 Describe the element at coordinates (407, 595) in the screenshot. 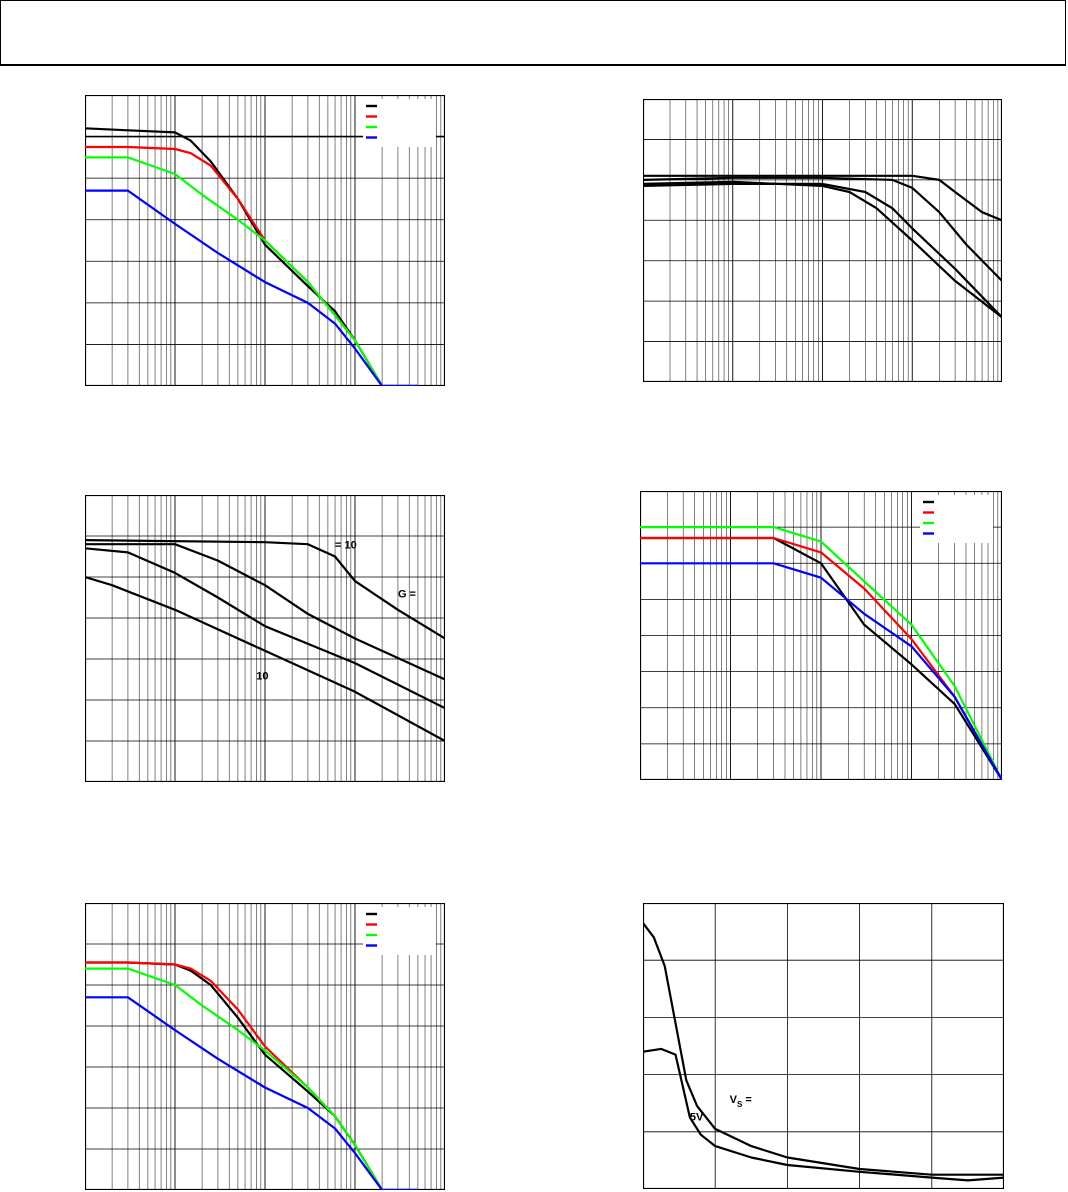

I see `annotation-label: G =` at that location.